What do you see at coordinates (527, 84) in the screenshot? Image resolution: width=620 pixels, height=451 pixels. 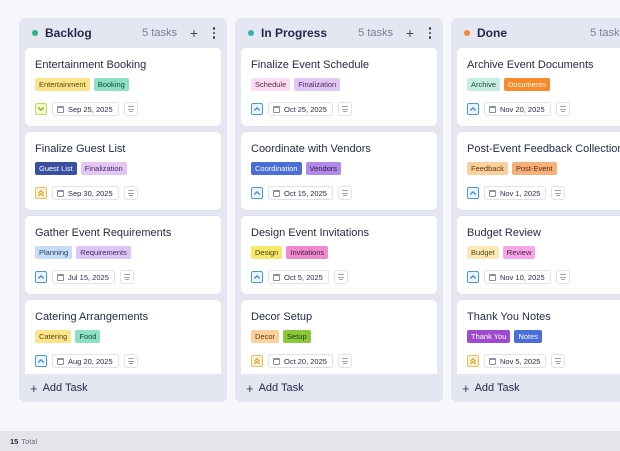 I see `tag-badge: Documents` at bounding box center [527, 84].